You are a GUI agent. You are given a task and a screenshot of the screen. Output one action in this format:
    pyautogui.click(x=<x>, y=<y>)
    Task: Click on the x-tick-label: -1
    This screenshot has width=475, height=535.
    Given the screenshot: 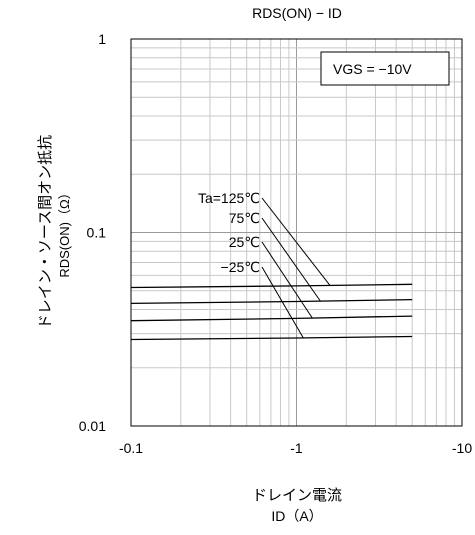 What is the action you would take?
    pyautogui.click(x=296, y=448)
    